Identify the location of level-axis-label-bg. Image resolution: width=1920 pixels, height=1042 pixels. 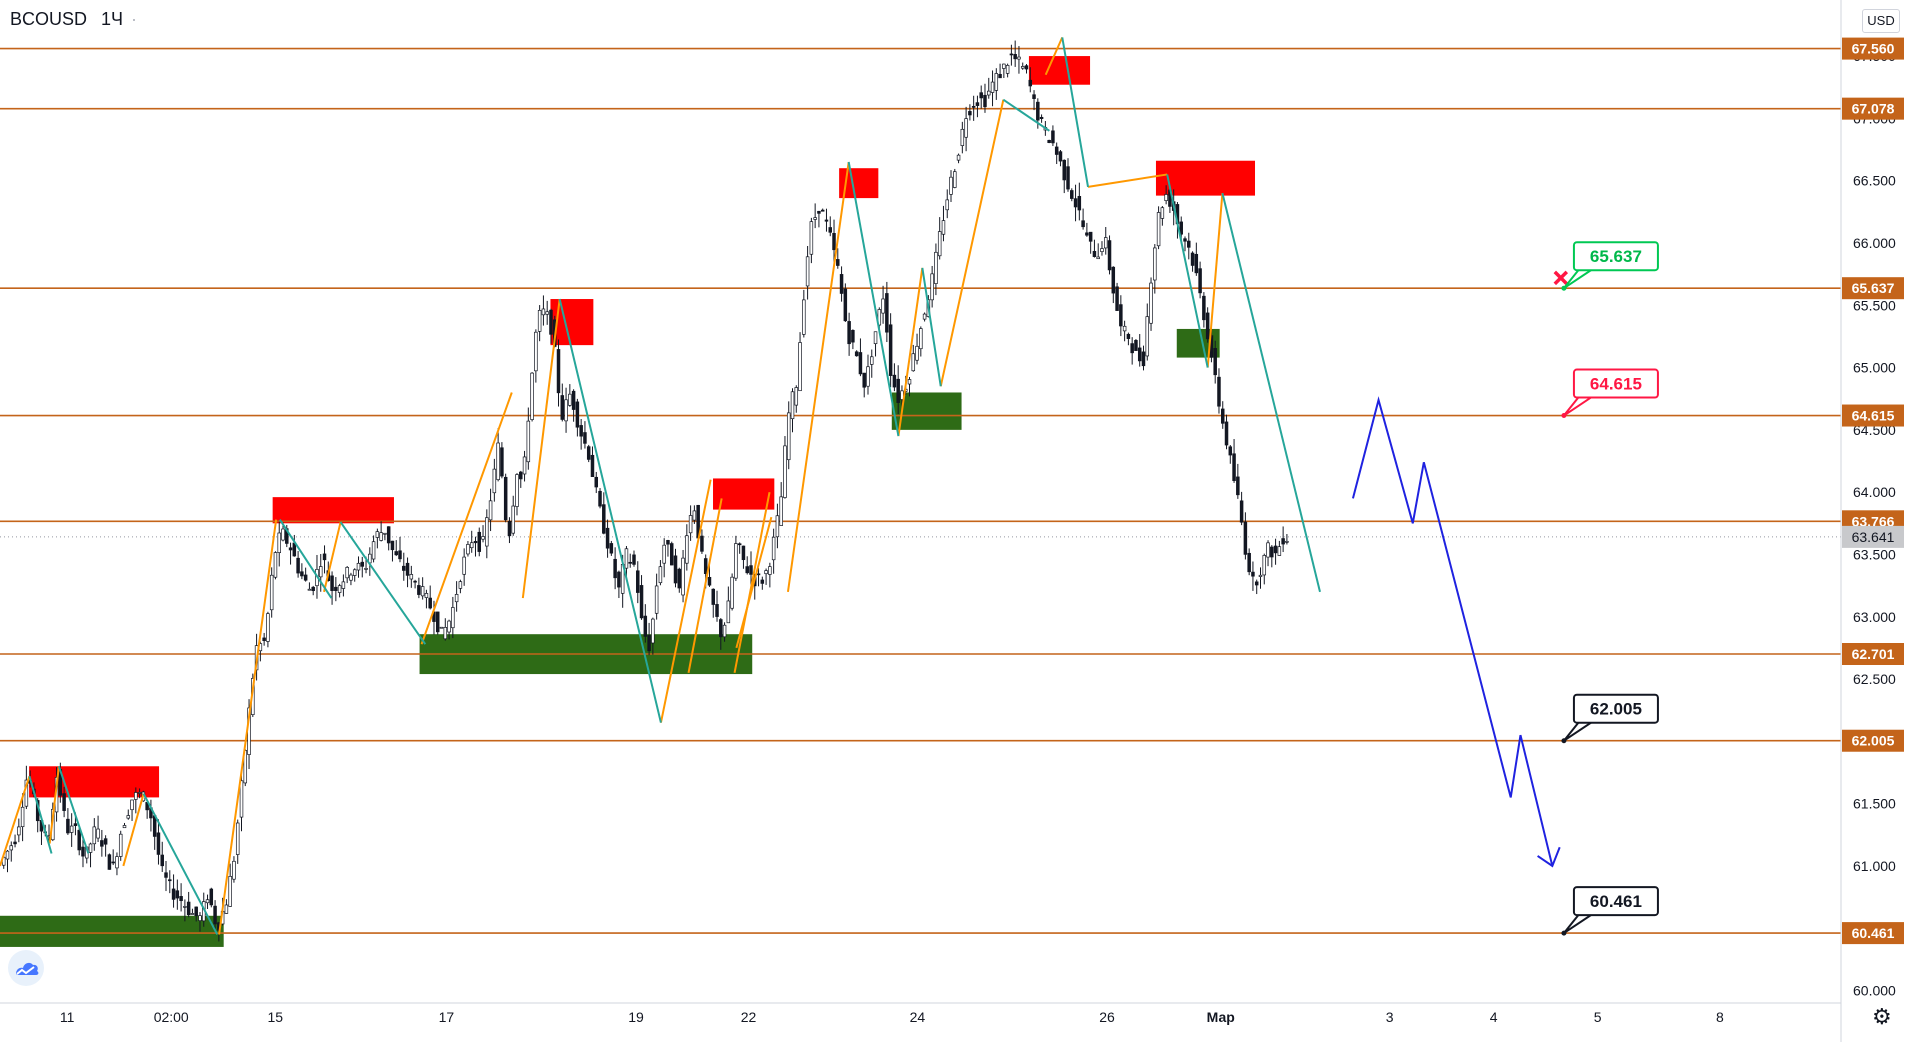
(1873, 48).